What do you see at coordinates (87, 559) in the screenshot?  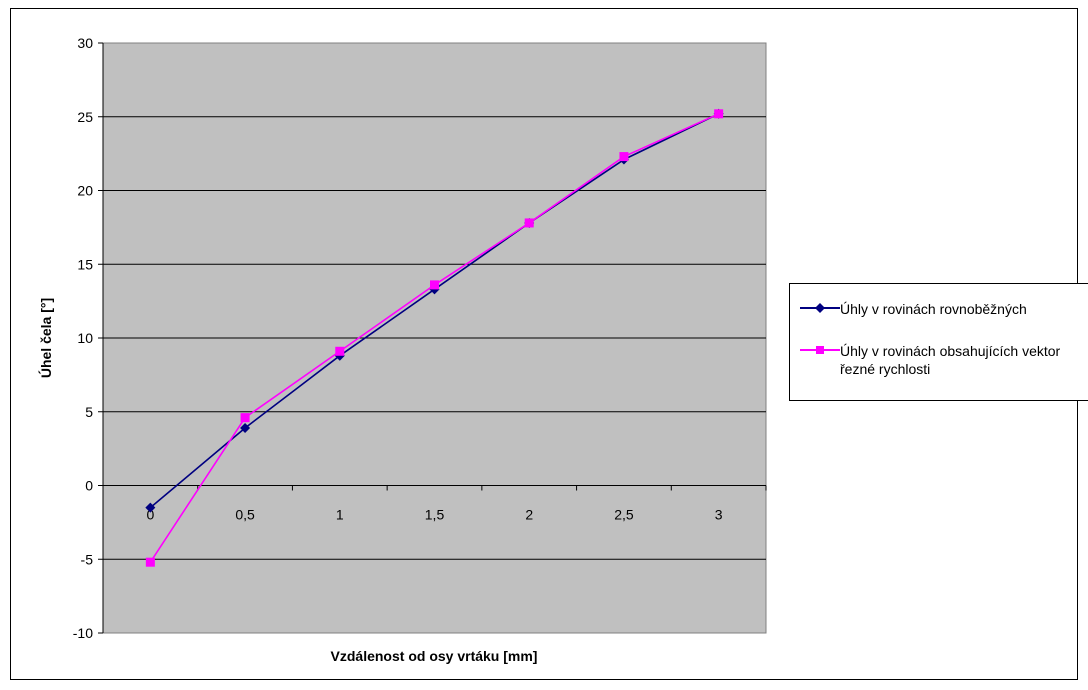 I see `y-tick-label: -5` at bounding box center [87, 559].